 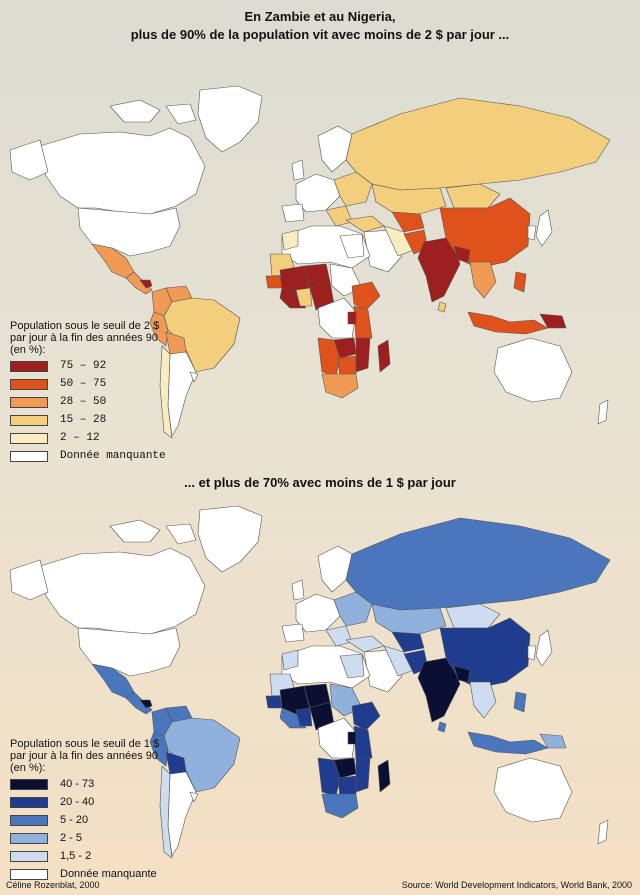 What do you see at coordinates (108, 874) in the screenshot?
I see `legend-label: Donnée manquante` at bounding box center [108, 874].